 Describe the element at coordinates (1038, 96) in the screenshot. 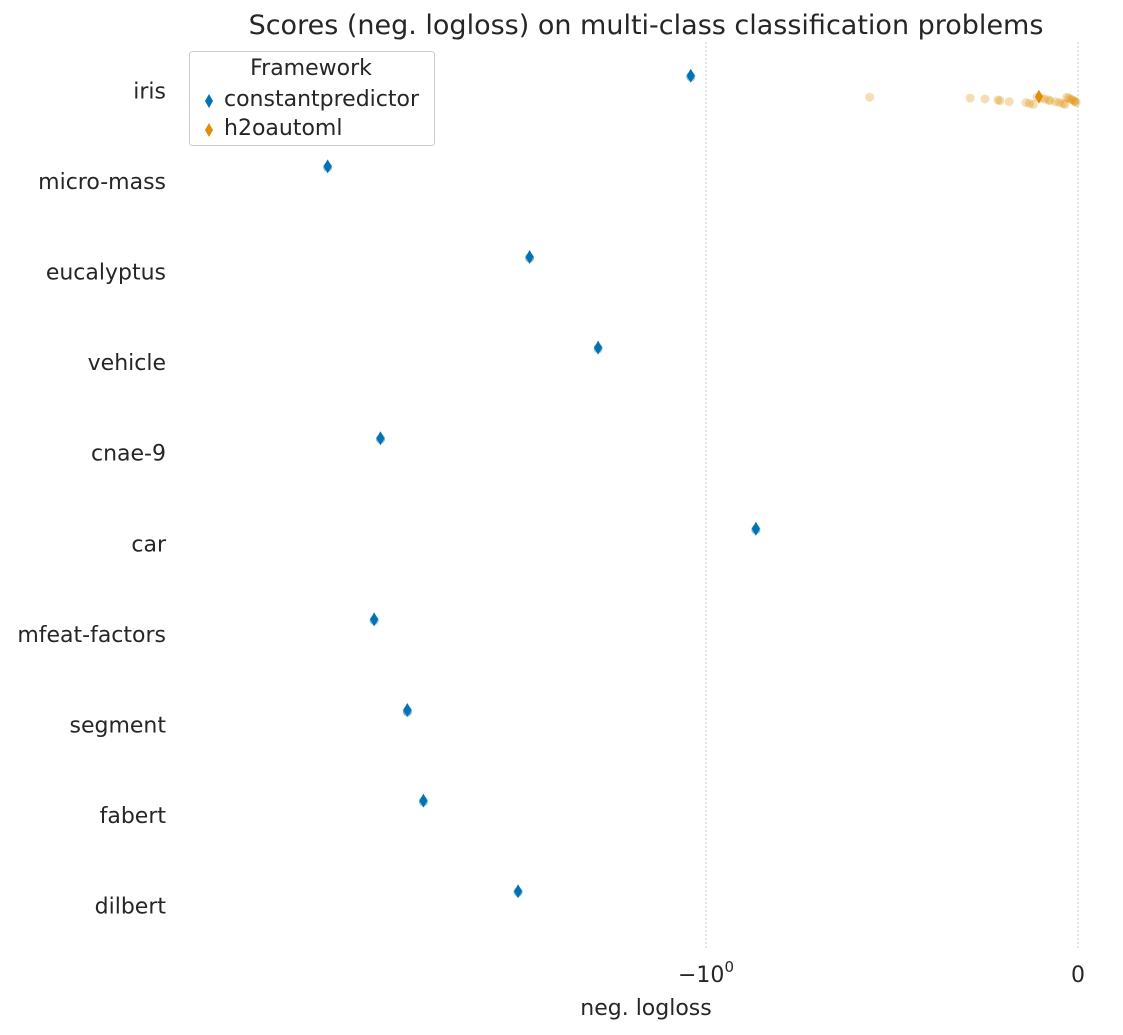

I see `mean-marker-h2oautoml` at that location.